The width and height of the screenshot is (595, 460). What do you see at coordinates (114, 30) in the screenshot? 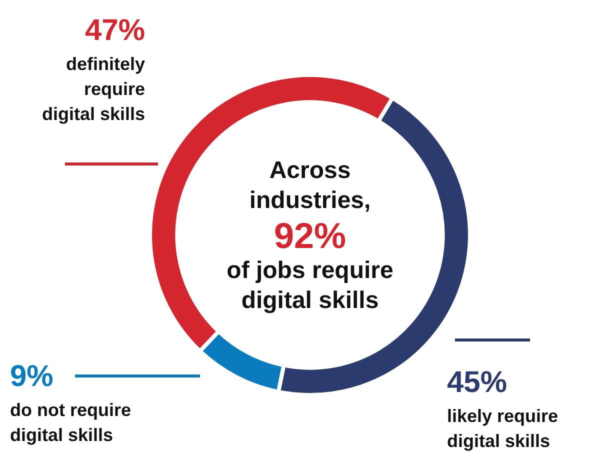
I see `data-label: 47%` at bounding box center [114, 30].